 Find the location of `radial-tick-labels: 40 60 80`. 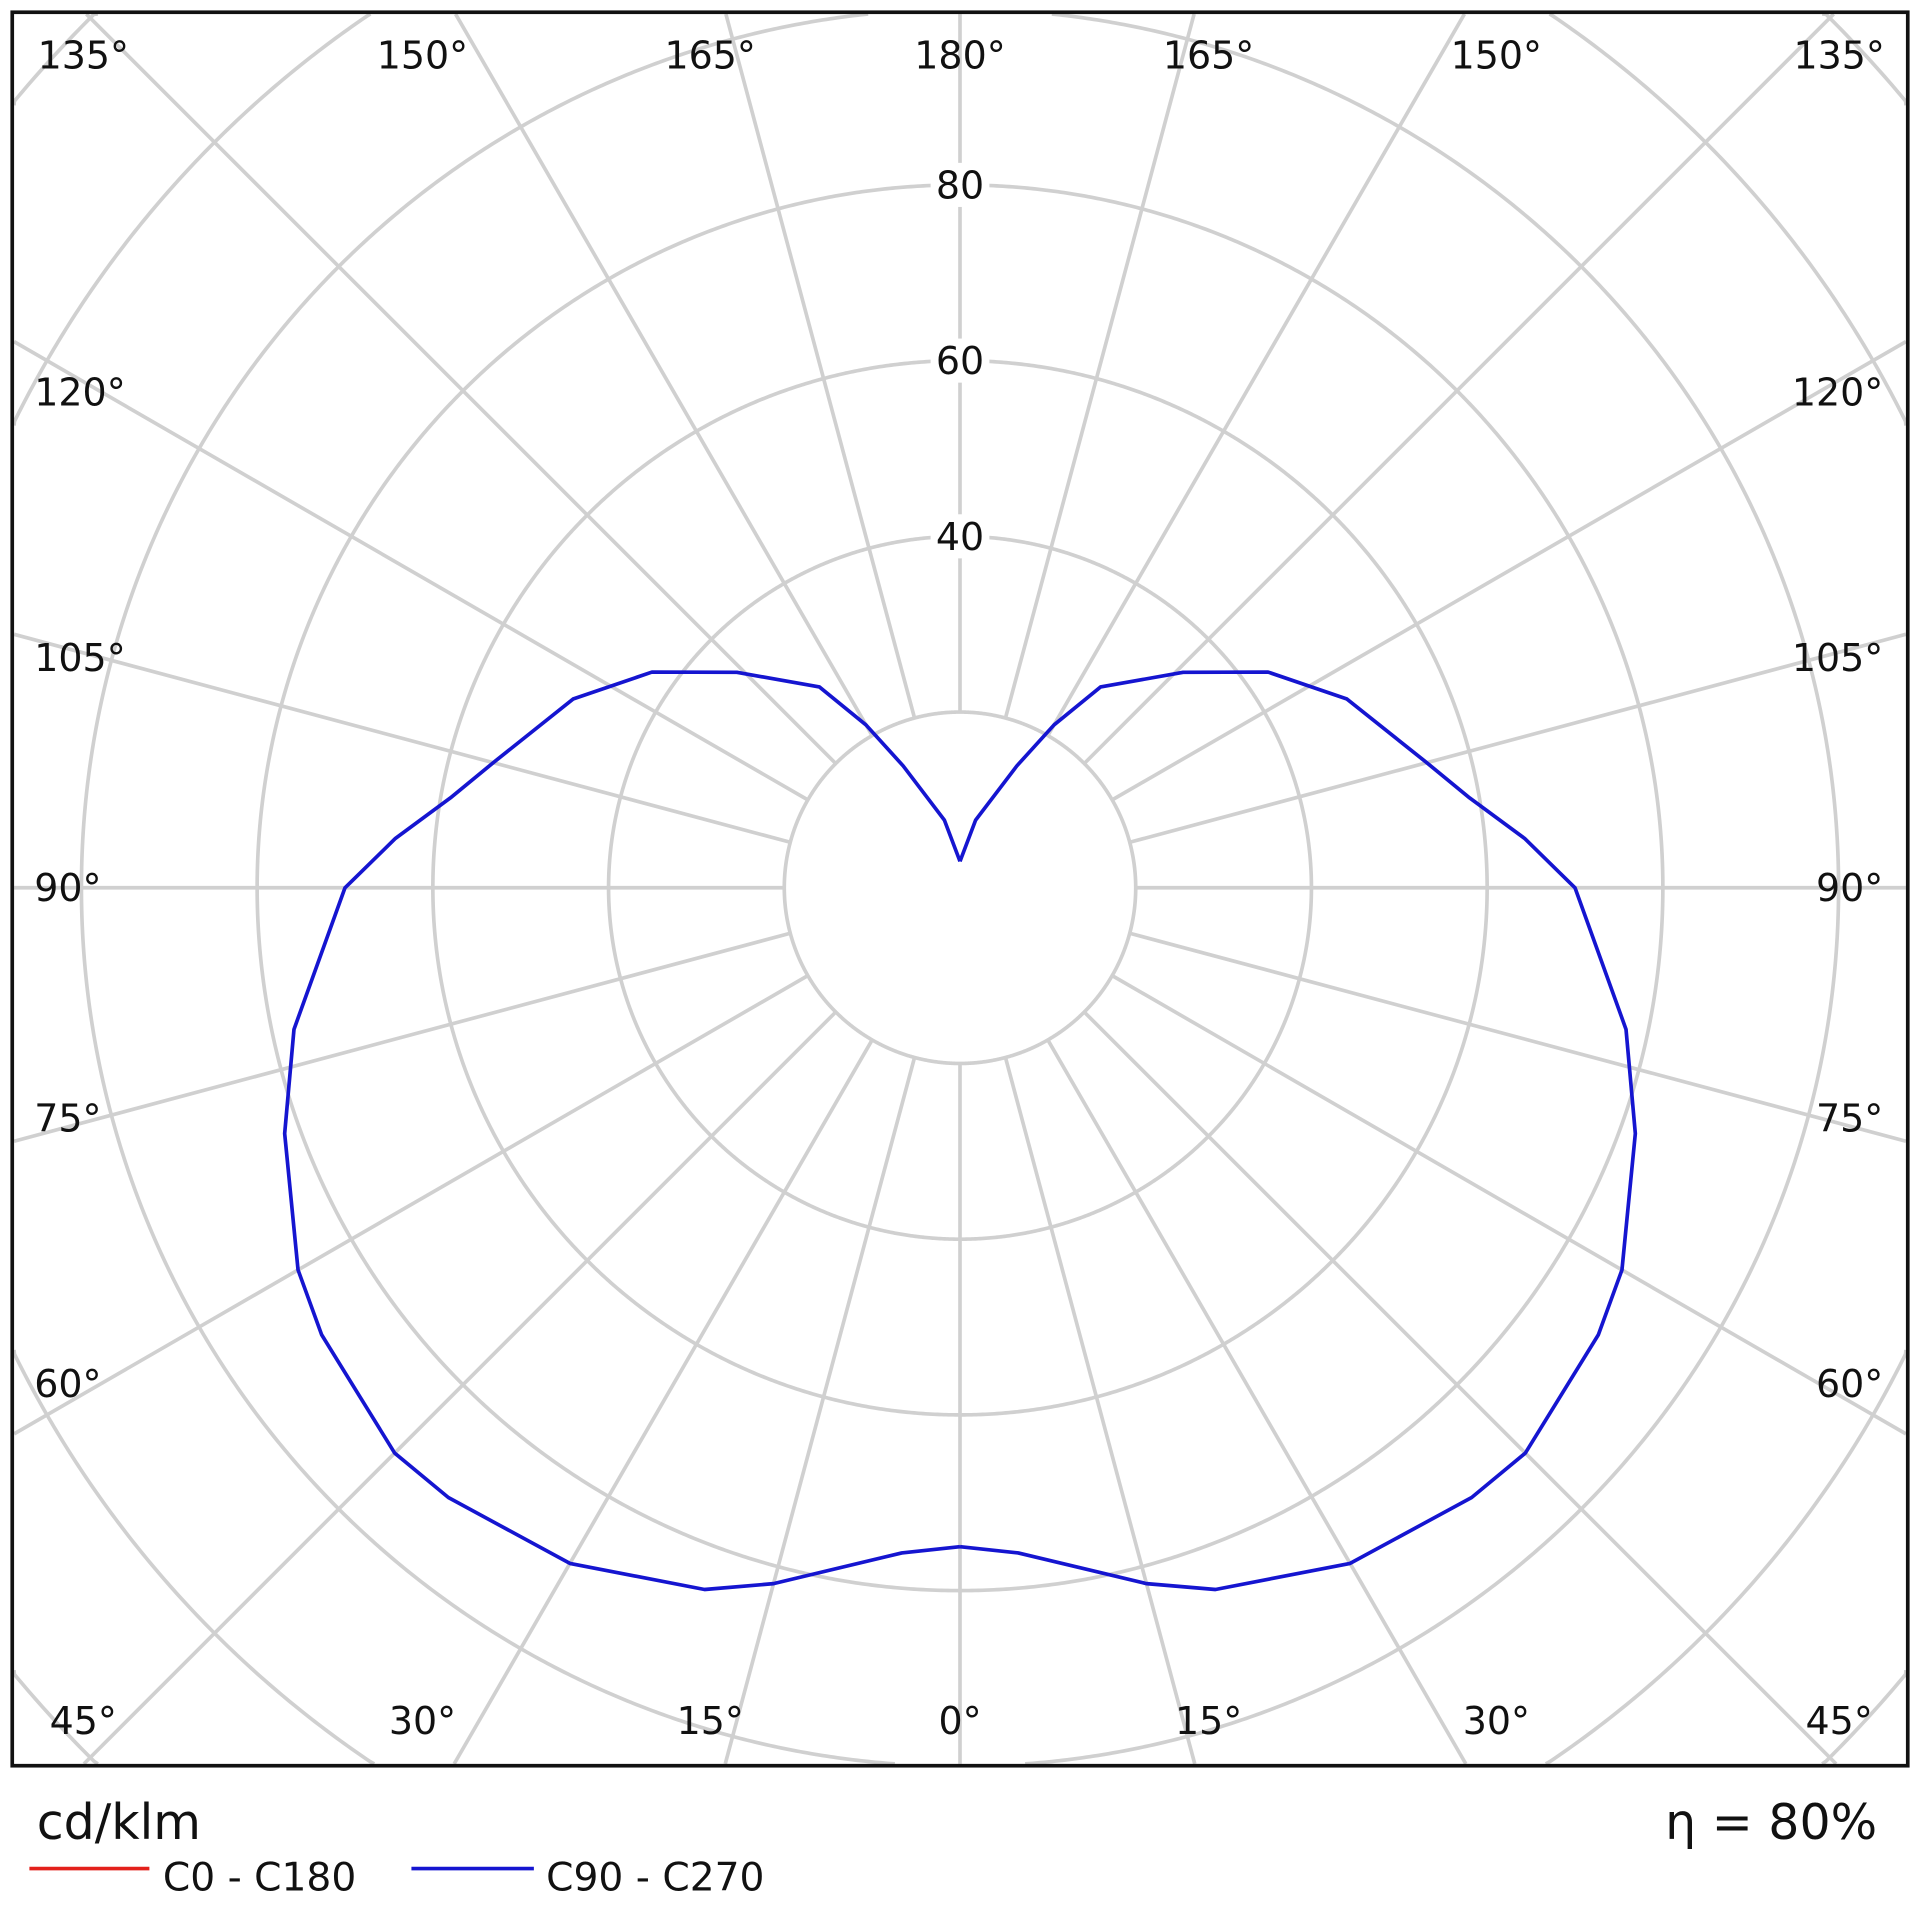

radial-tick-labels: 40 60 80 is located at coordinates (960, 360).